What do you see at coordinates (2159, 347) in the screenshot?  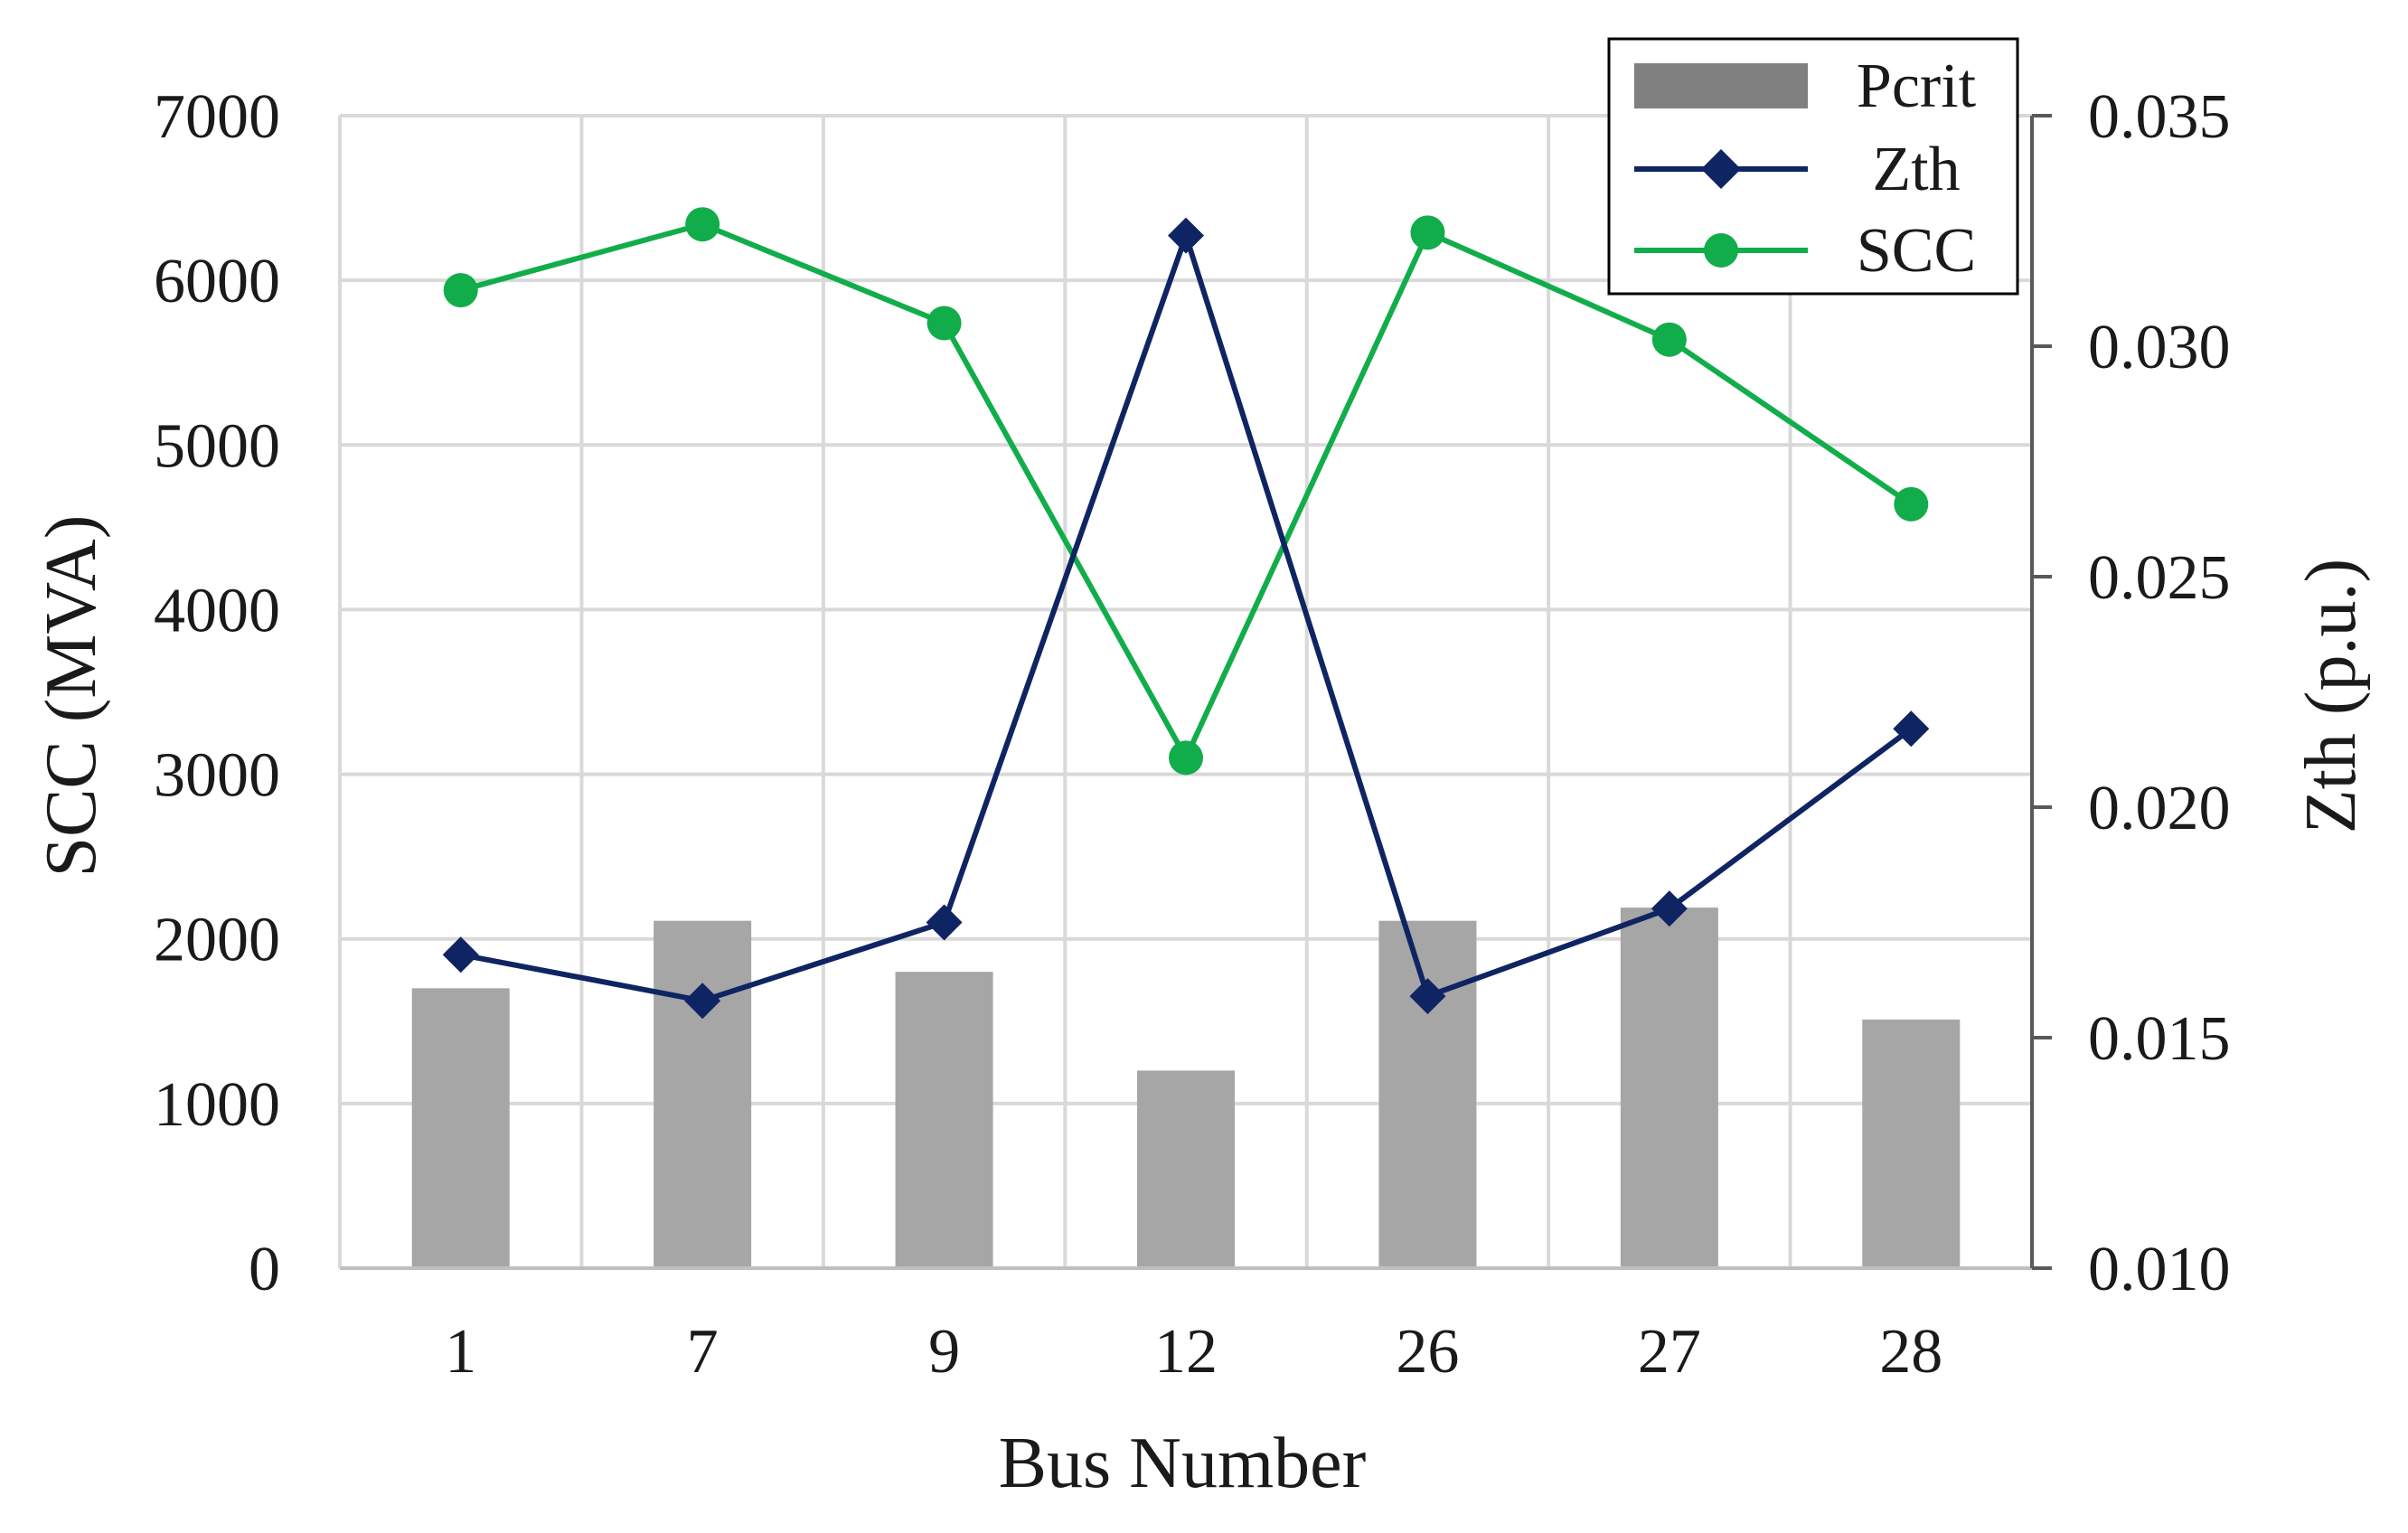 I see `y-tick-right-label: 0.030` at bounding box center [2159, 347].